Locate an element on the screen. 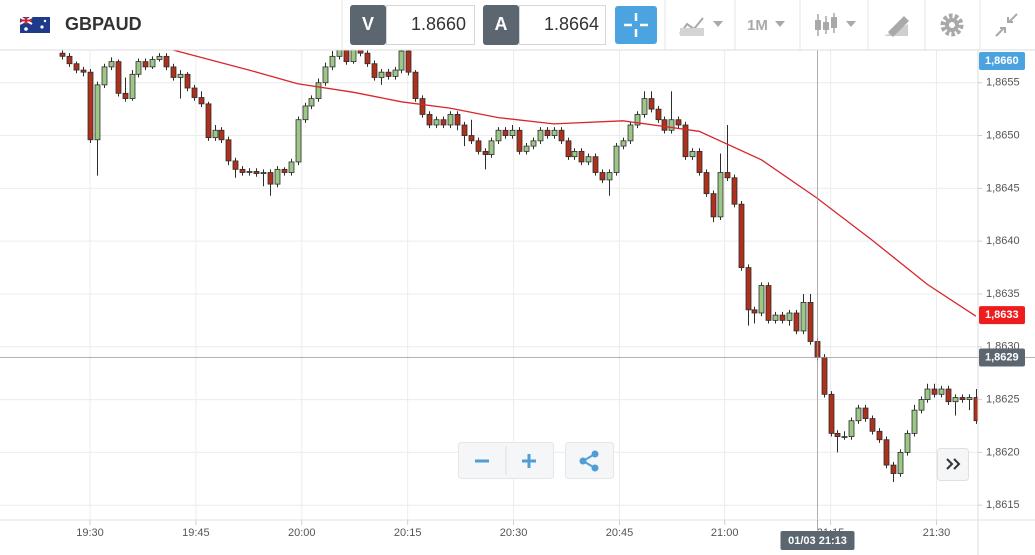 The width and height of the screenshot is (1035, 555). bid-box is located at coordinates (430, 25).